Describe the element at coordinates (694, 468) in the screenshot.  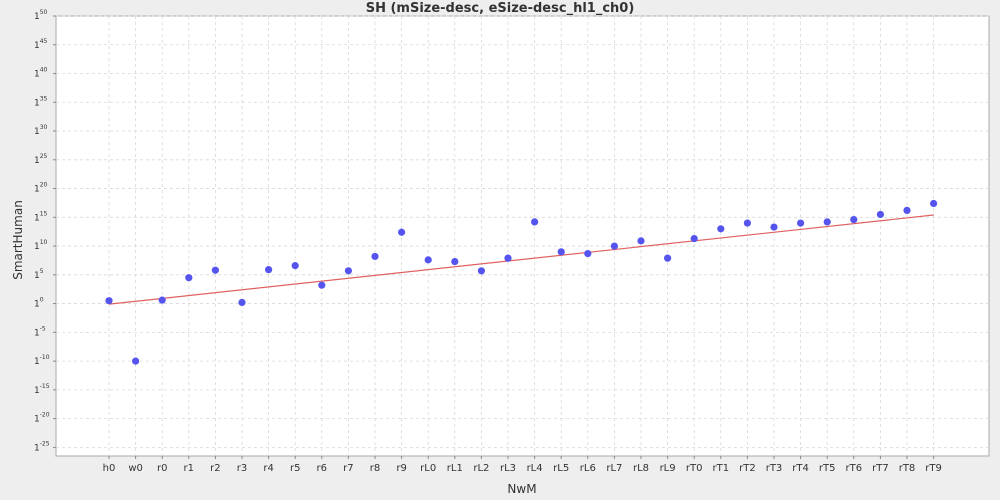
I see `x-tick-label: rT0` at that location.